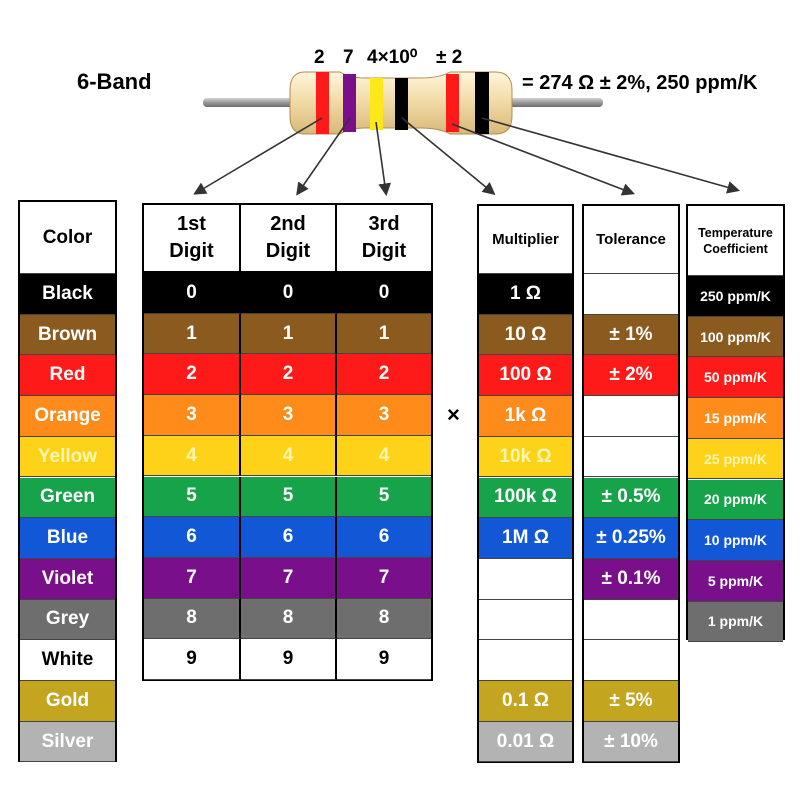 The image size is (800, 800). What do you see at coordinates (392, 57) in the screenshot?
I see `band-label-3: 4×10⁰` at bounding box center [392, 57].